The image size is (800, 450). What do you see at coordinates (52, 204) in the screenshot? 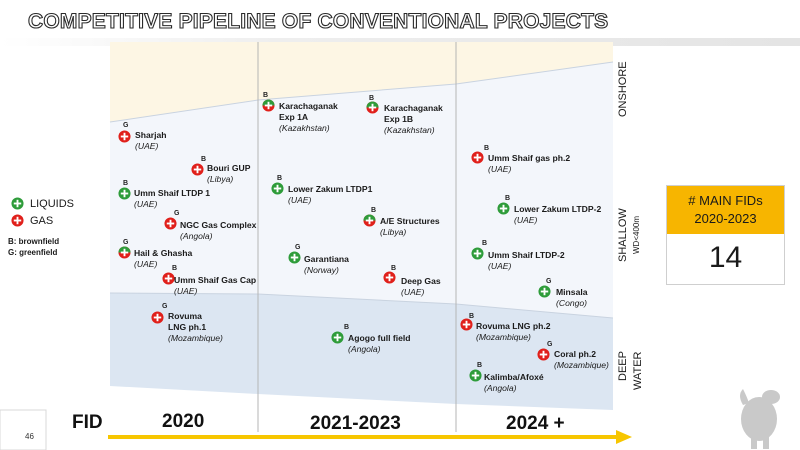
I see `legend-liquids: LIQUIDS` at bounding box center [52, 204].